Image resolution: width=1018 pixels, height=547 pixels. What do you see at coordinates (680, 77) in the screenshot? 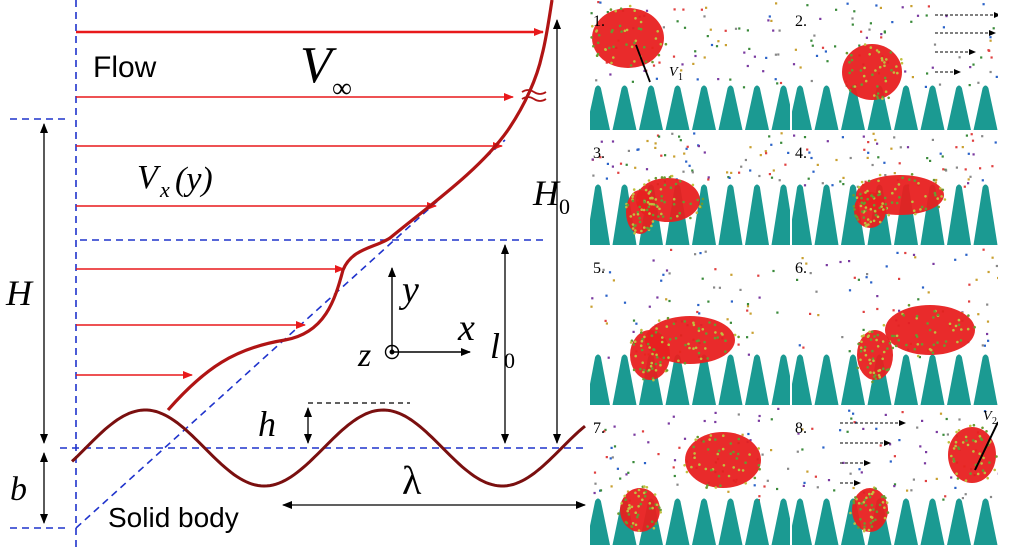
I see `vector-subscript: 1` at bounding box center [680, 77].